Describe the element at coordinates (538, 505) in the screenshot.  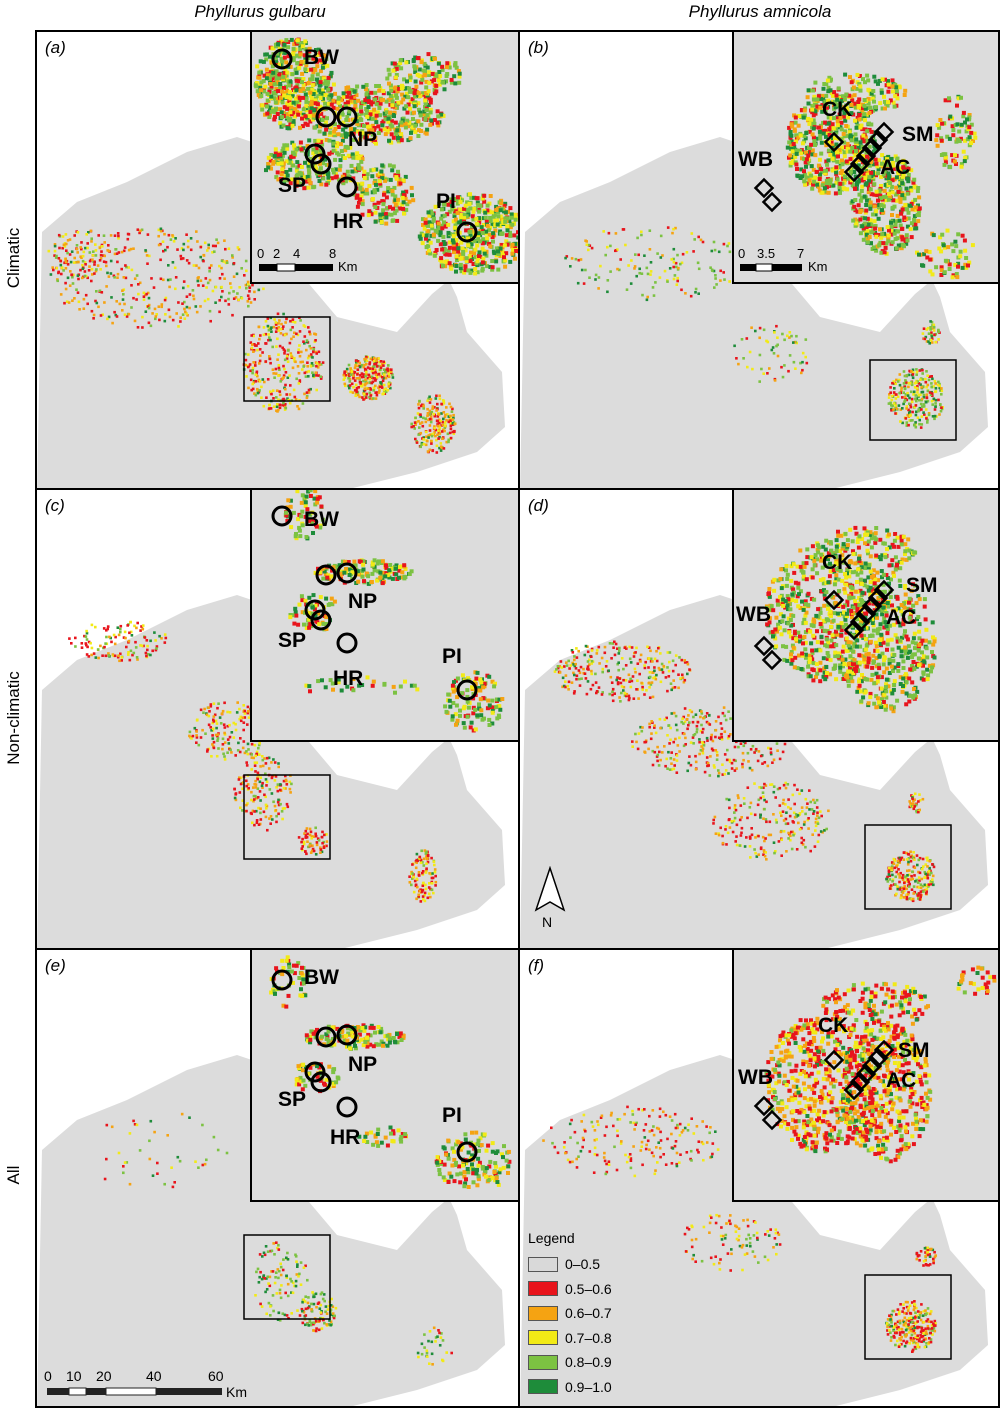
I see `panel-label: (d)` at that location.